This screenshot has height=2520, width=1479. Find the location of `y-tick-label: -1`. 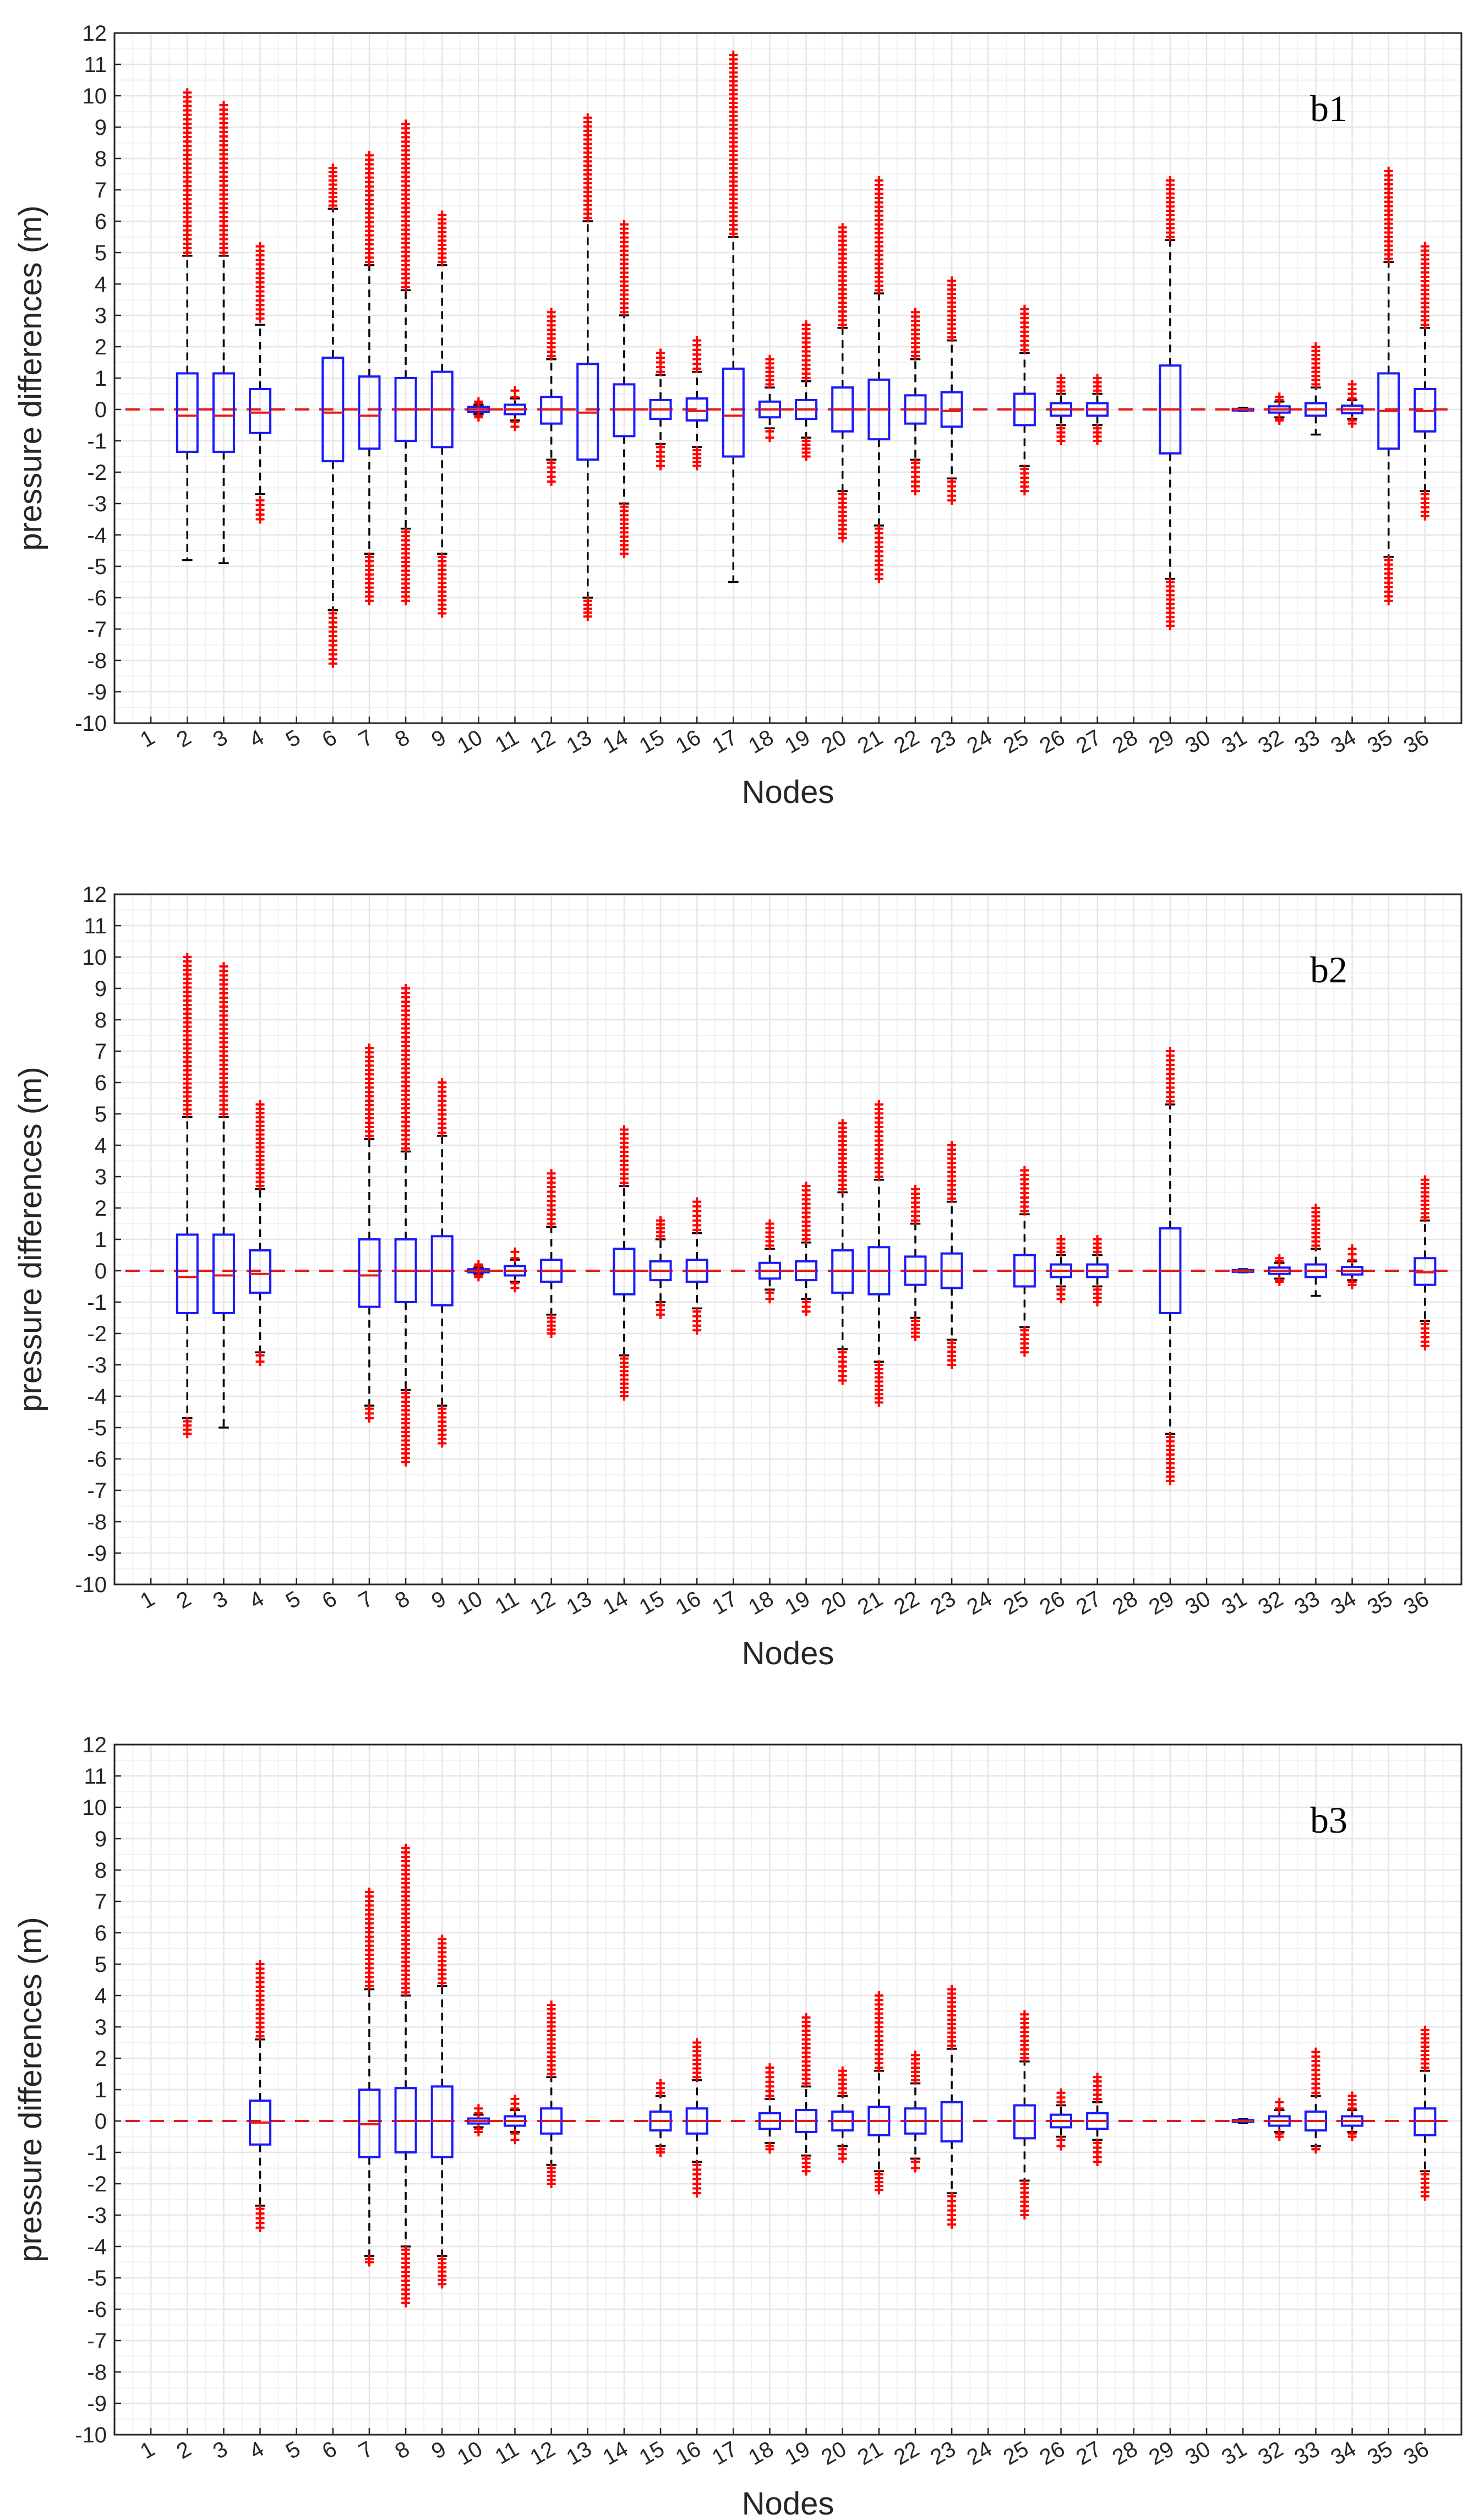

y-tick-label: -1 is located at coordinates (97, 2153).